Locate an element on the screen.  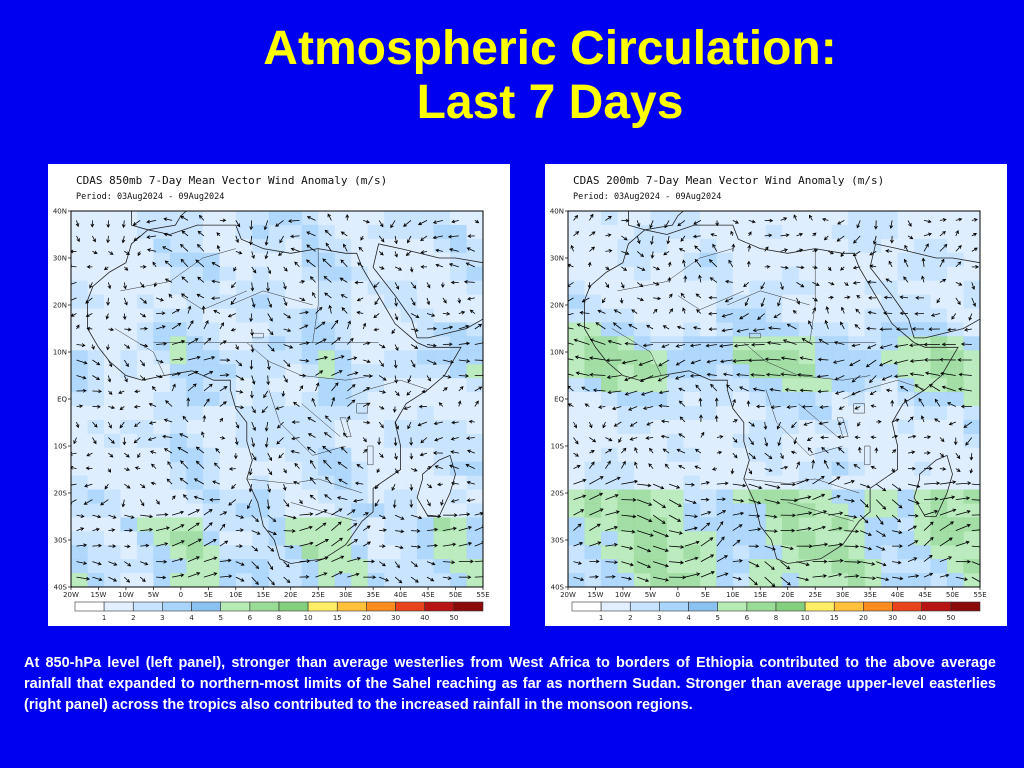
lon-label: 45E is located at coordinates (427, 595).